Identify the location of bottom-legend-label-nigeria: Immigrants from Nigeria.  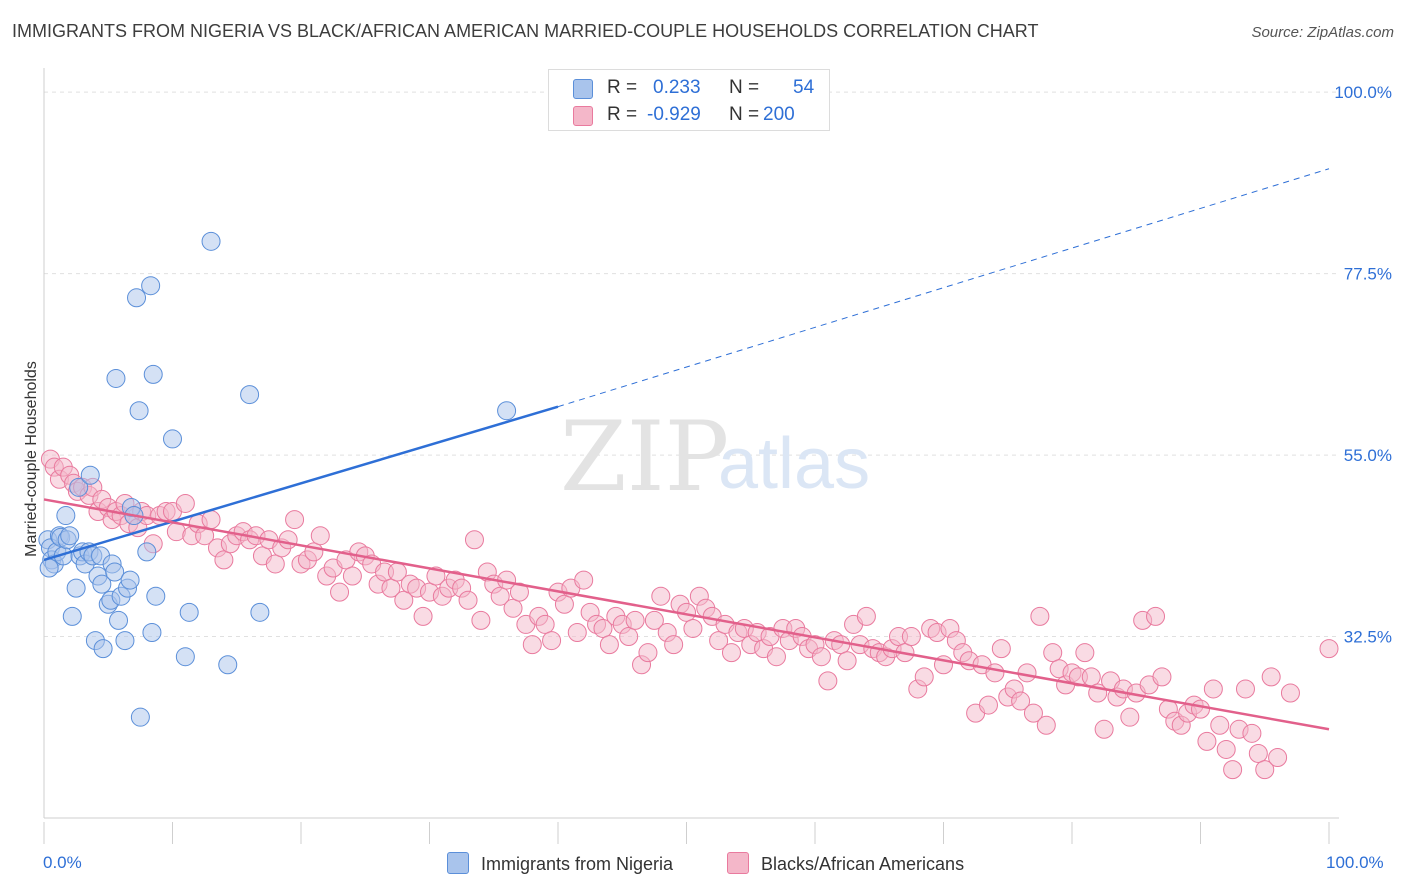
(577, 864).